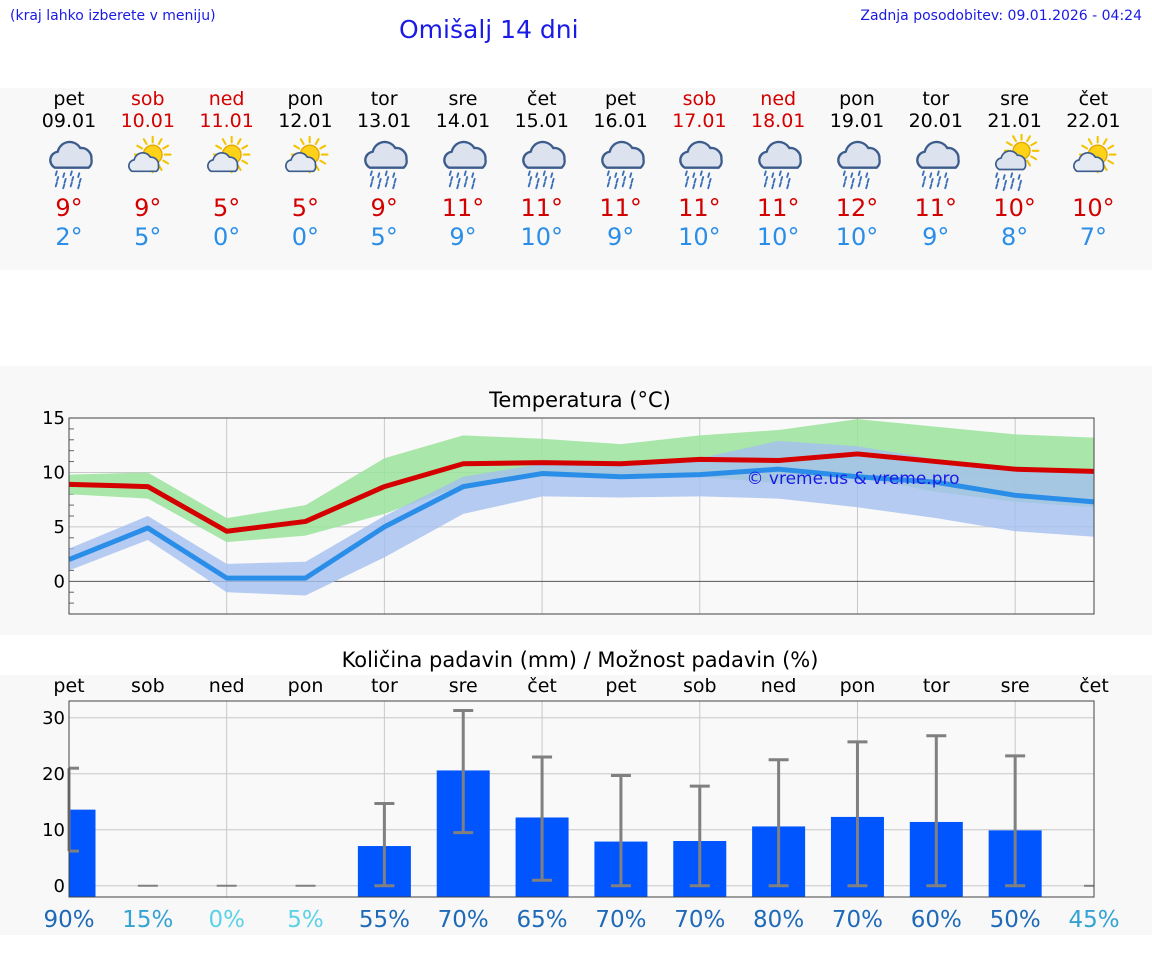 The image size is (1152, 975). I want to click on day-date: 15.01, so click(541, 121).